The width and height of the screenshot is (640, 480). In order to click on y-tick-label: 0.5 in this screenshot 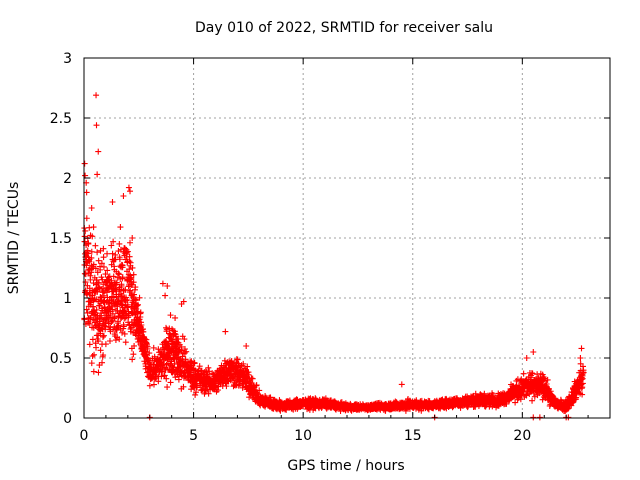, I will do `click(61, 359)`.